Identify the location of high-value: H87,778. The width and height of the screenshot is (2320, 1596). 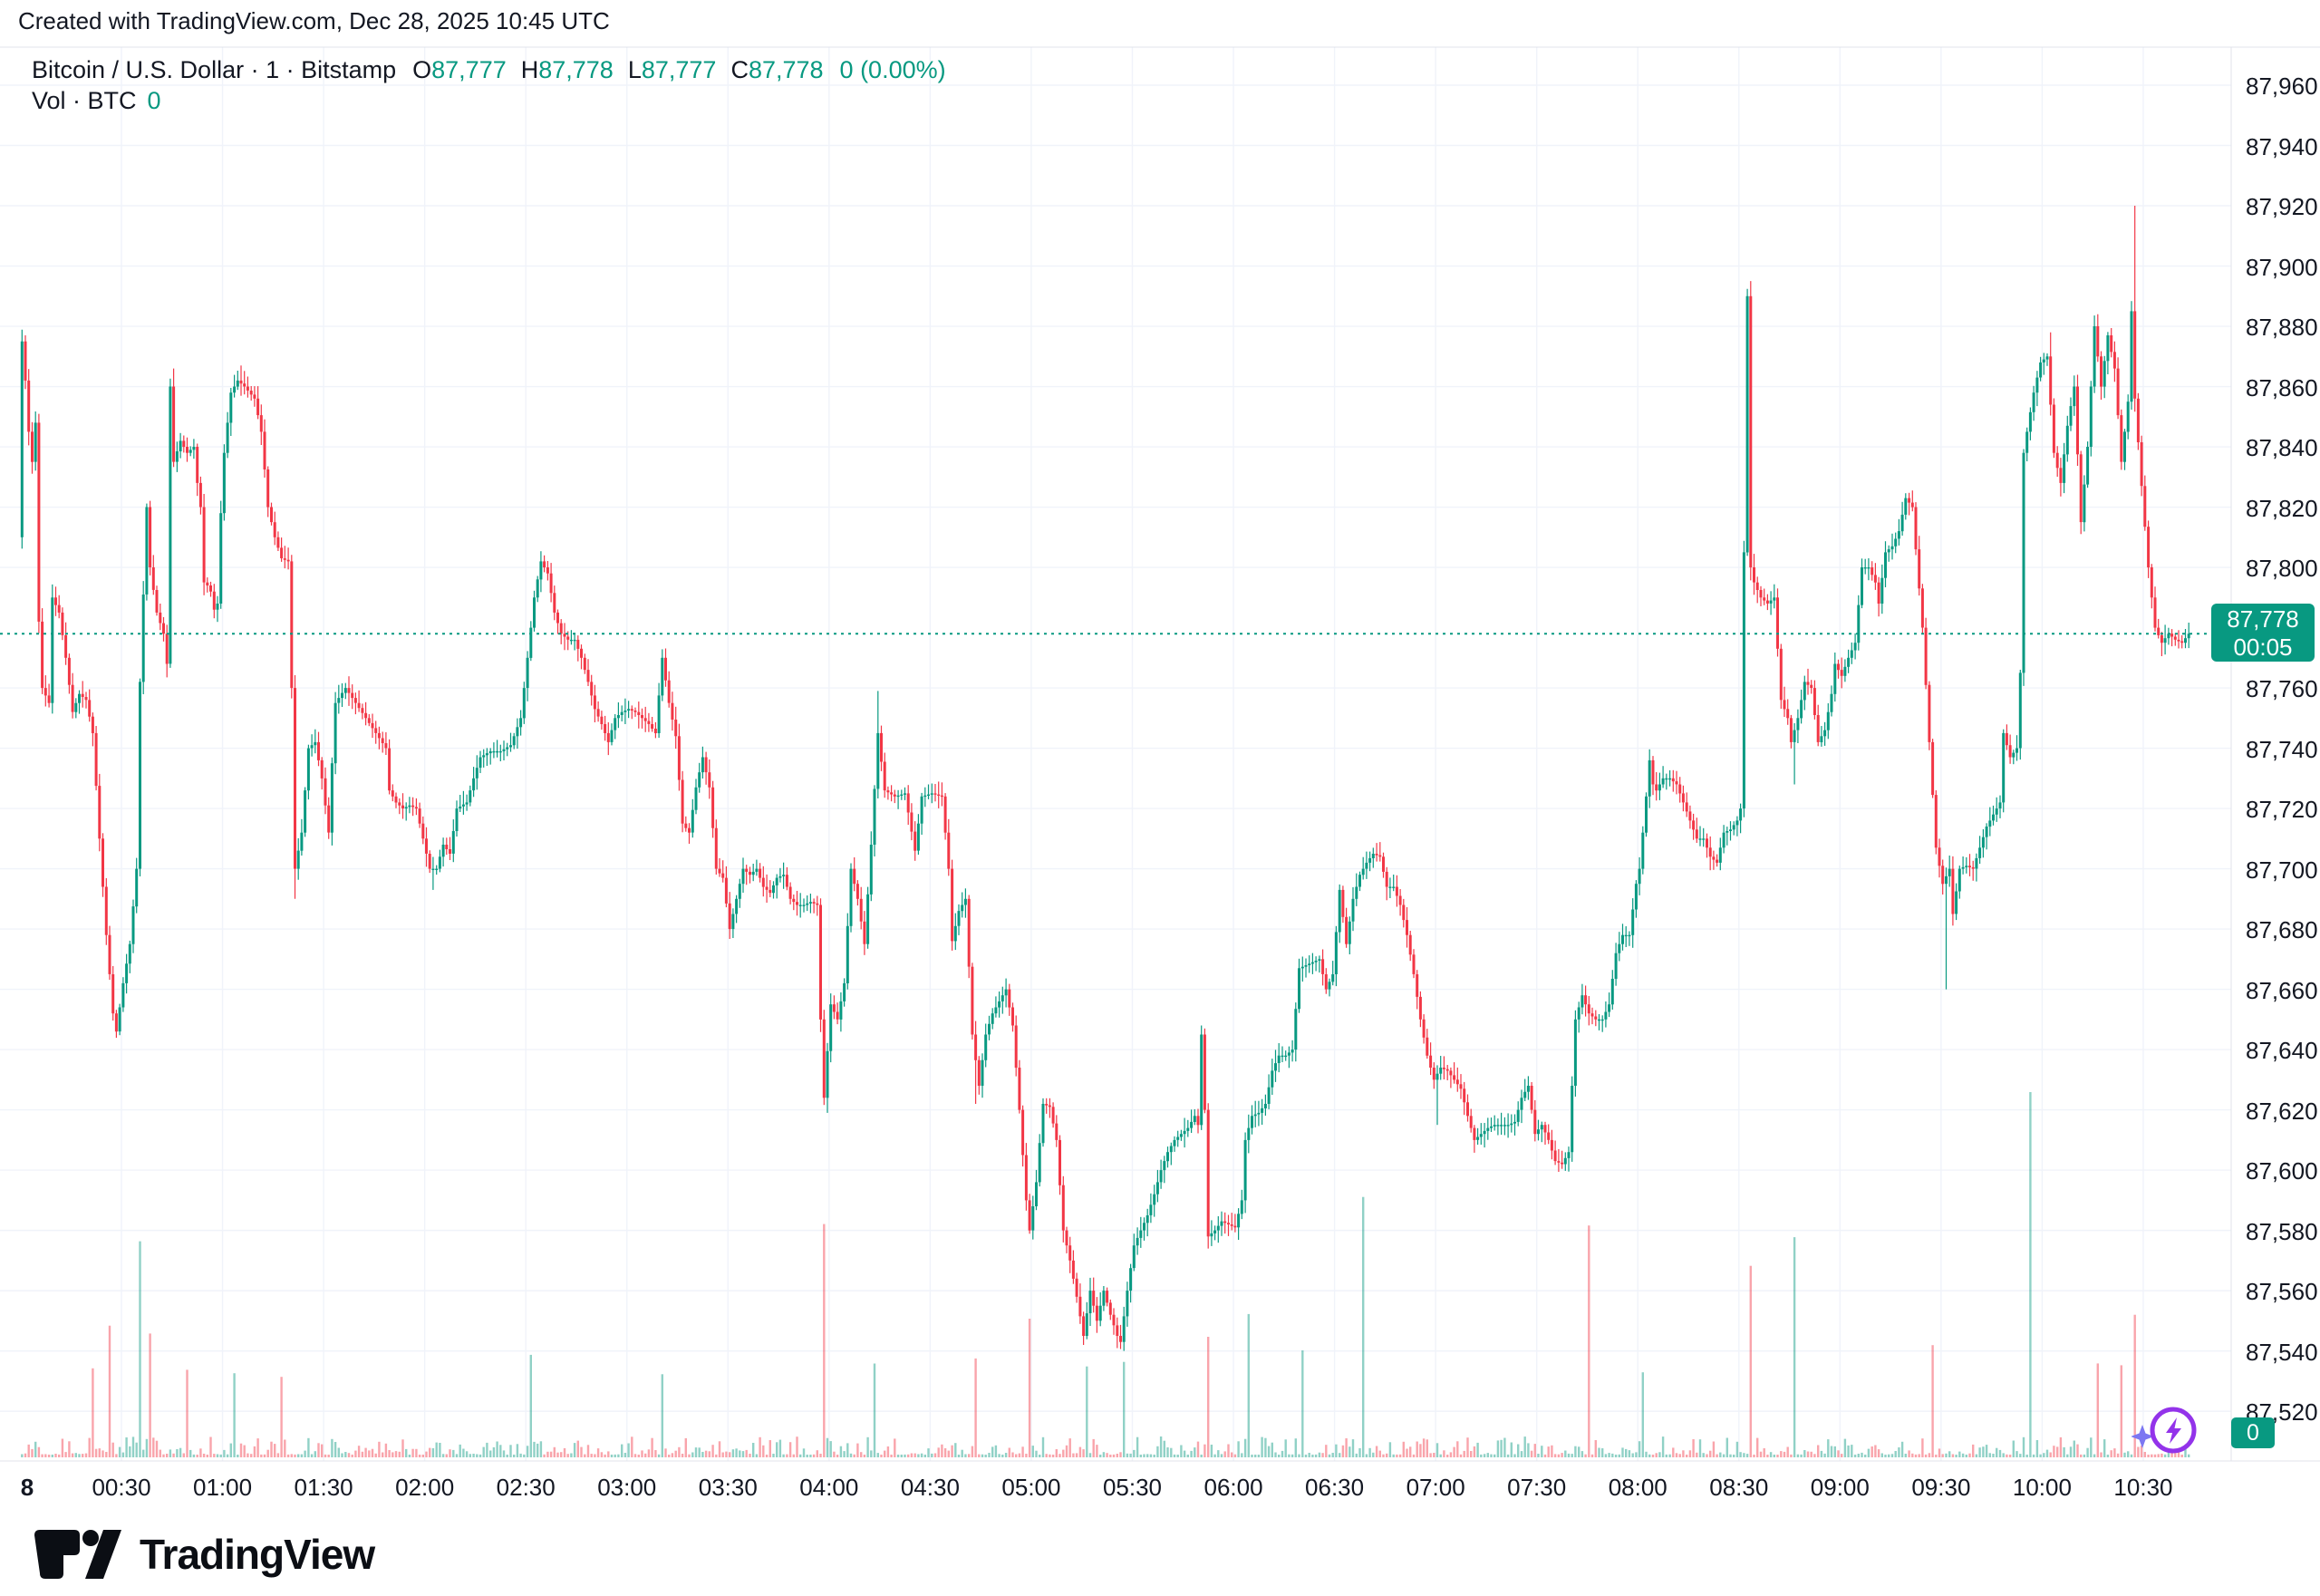
(567, 69).